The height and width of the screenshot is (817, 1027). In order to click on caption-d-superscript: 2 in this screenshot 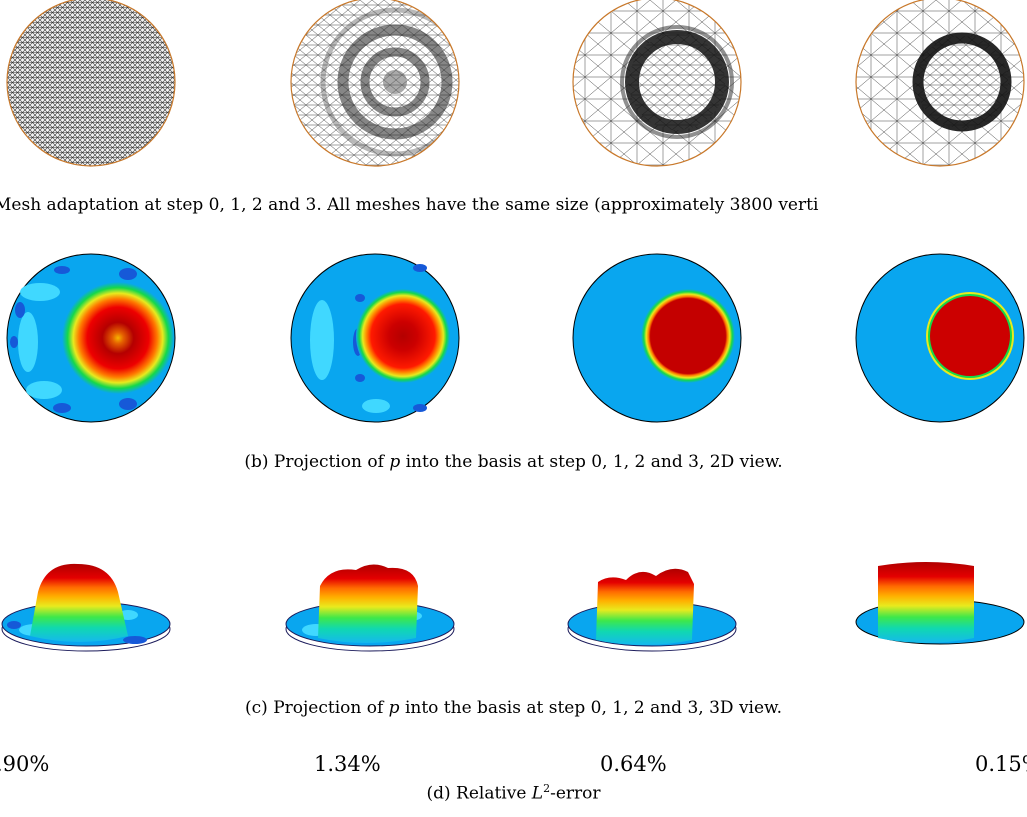, I will do `click(547, 788)`.